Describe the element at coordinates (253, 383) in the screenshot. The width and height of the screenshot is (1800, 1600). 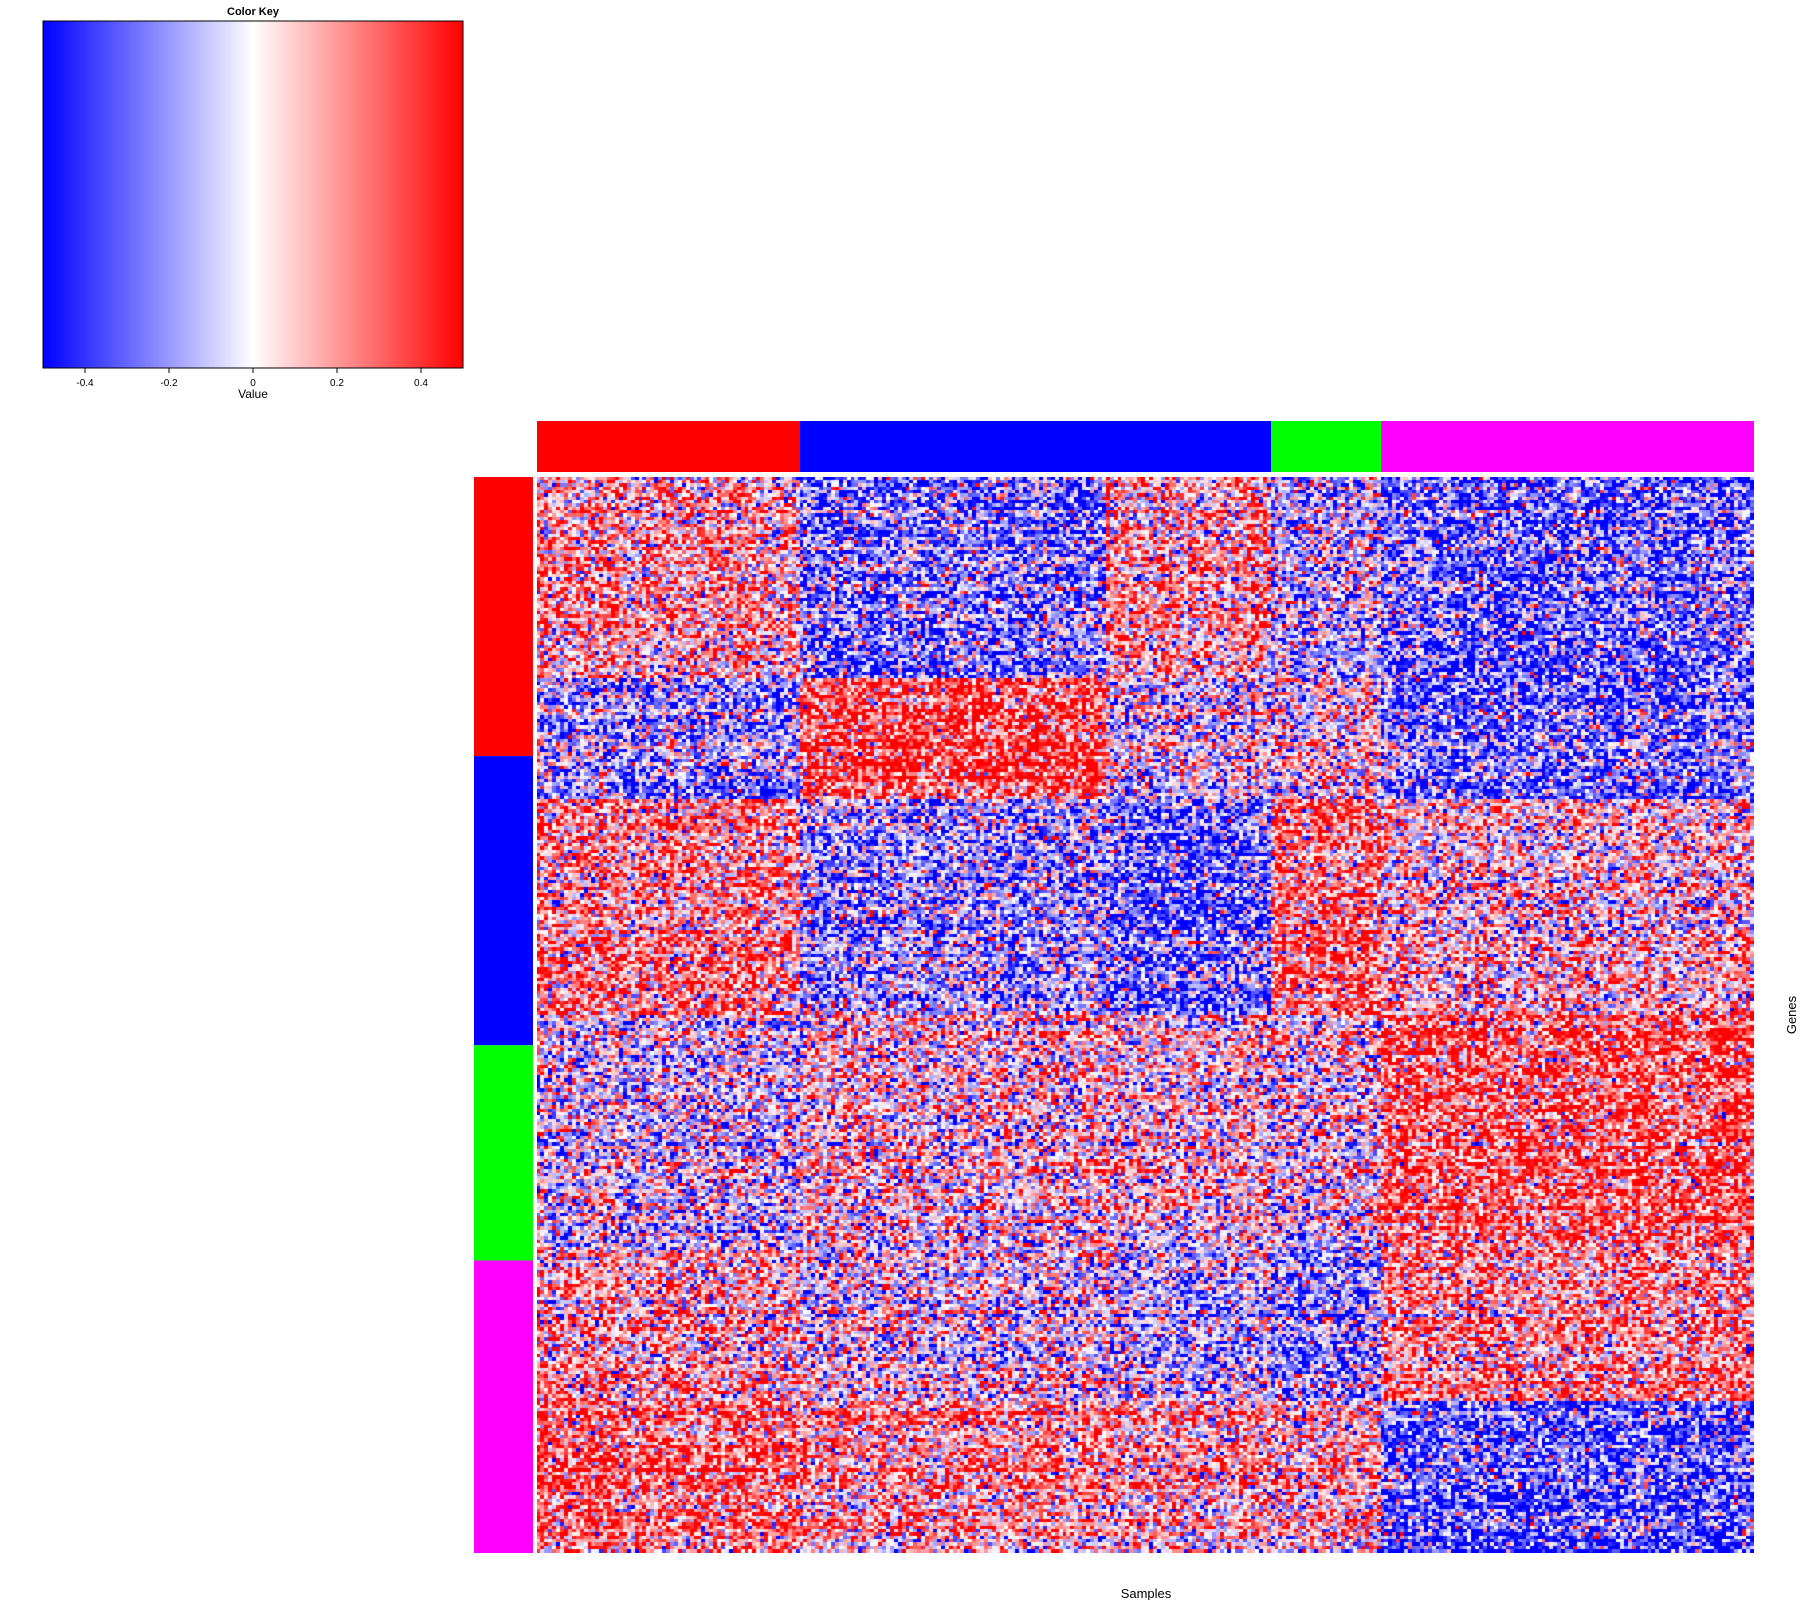
I see `color-key-tick-label: 0` at that location.